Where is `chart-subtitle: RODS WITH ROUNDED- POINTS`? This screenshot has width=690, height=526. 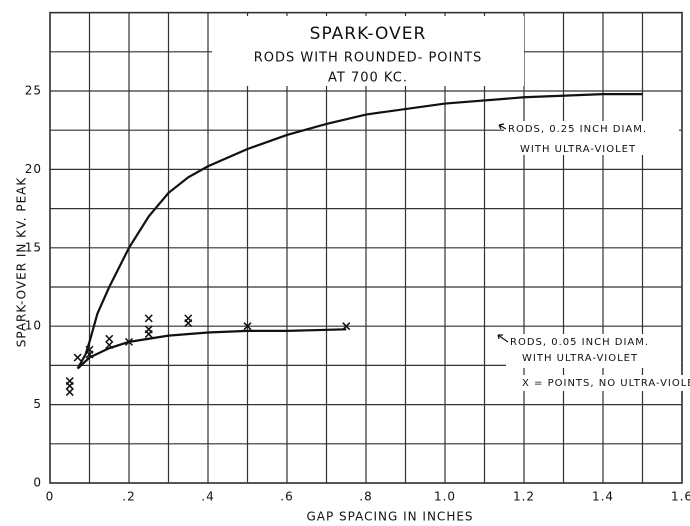
chart-subtitle: RODS WITH ROUNDED- POINTS is located at coordinates (368, 58).